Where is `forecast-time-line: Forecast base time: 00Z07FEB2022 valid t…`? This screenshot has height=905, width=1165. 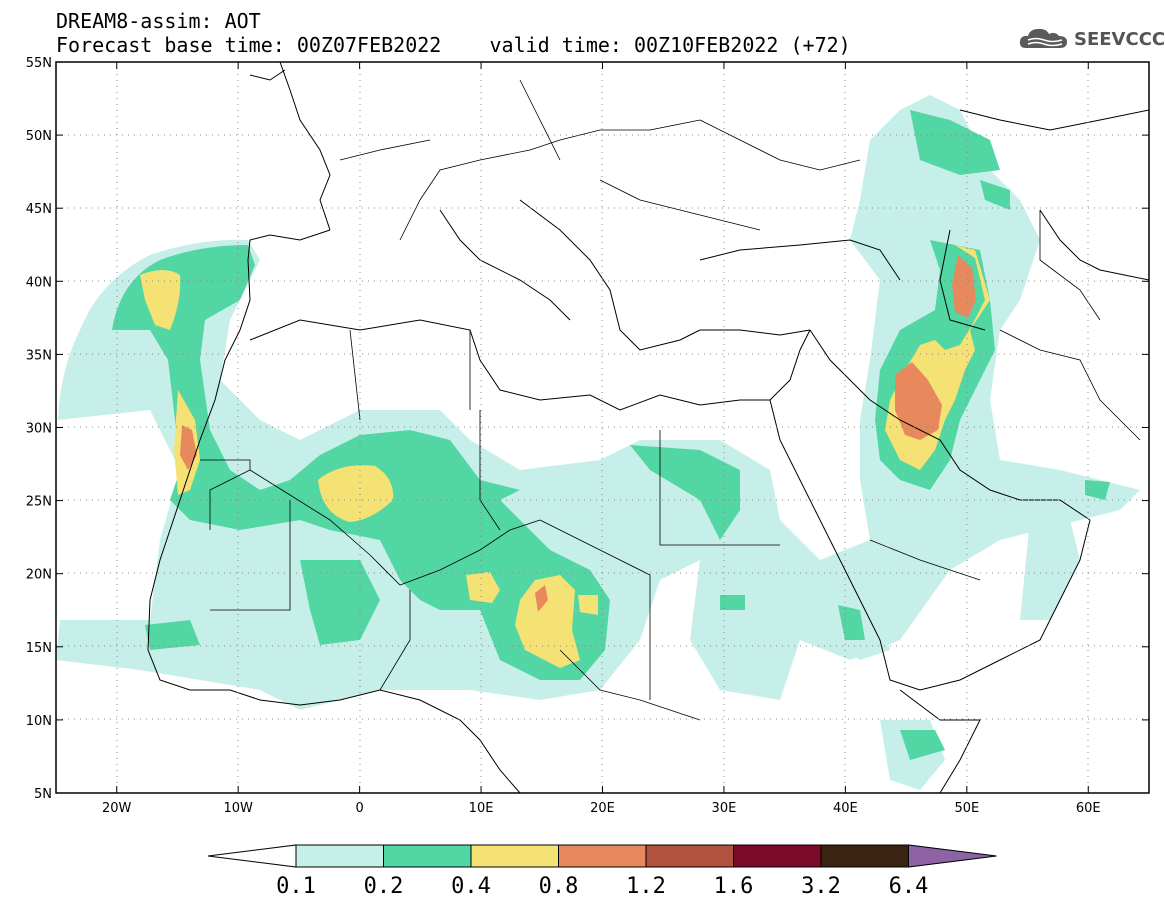
forecast-time-line: Forecast base time: 00Z07FEB2022 valid t… is located at coordinates (453, 45).